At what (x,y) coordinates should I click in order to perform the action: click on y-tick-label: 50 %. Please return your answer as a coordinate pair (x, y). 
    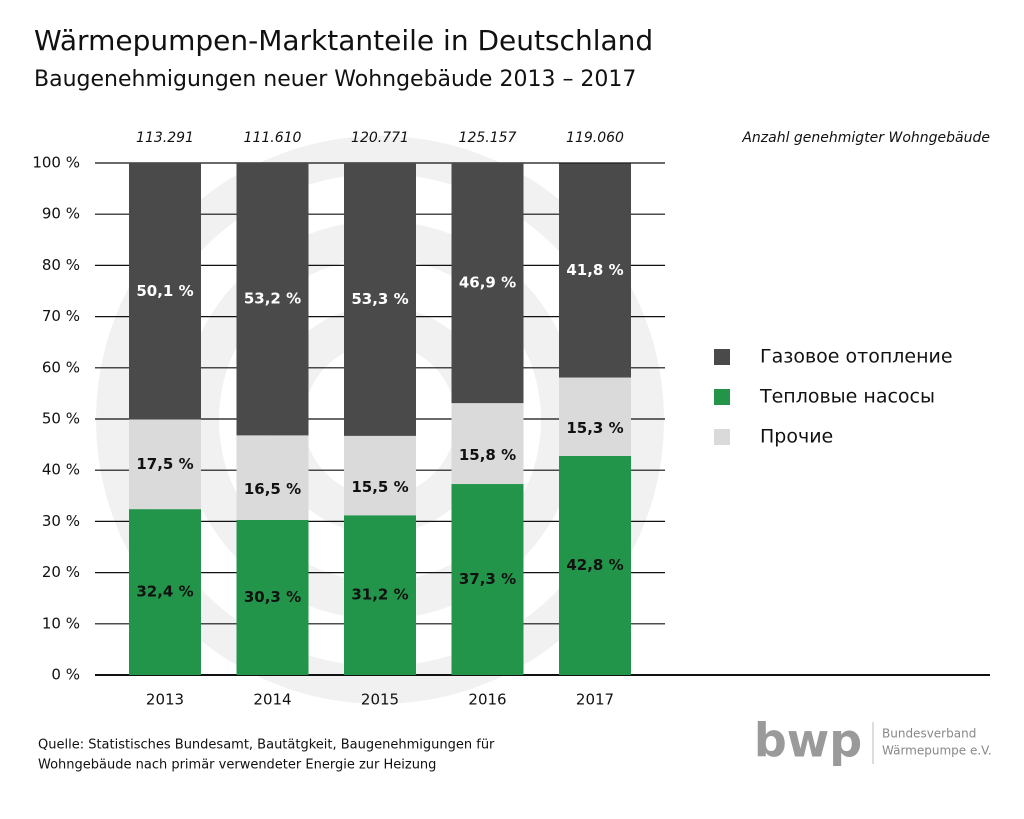
    Looking at the image, I should click on (61, 419).